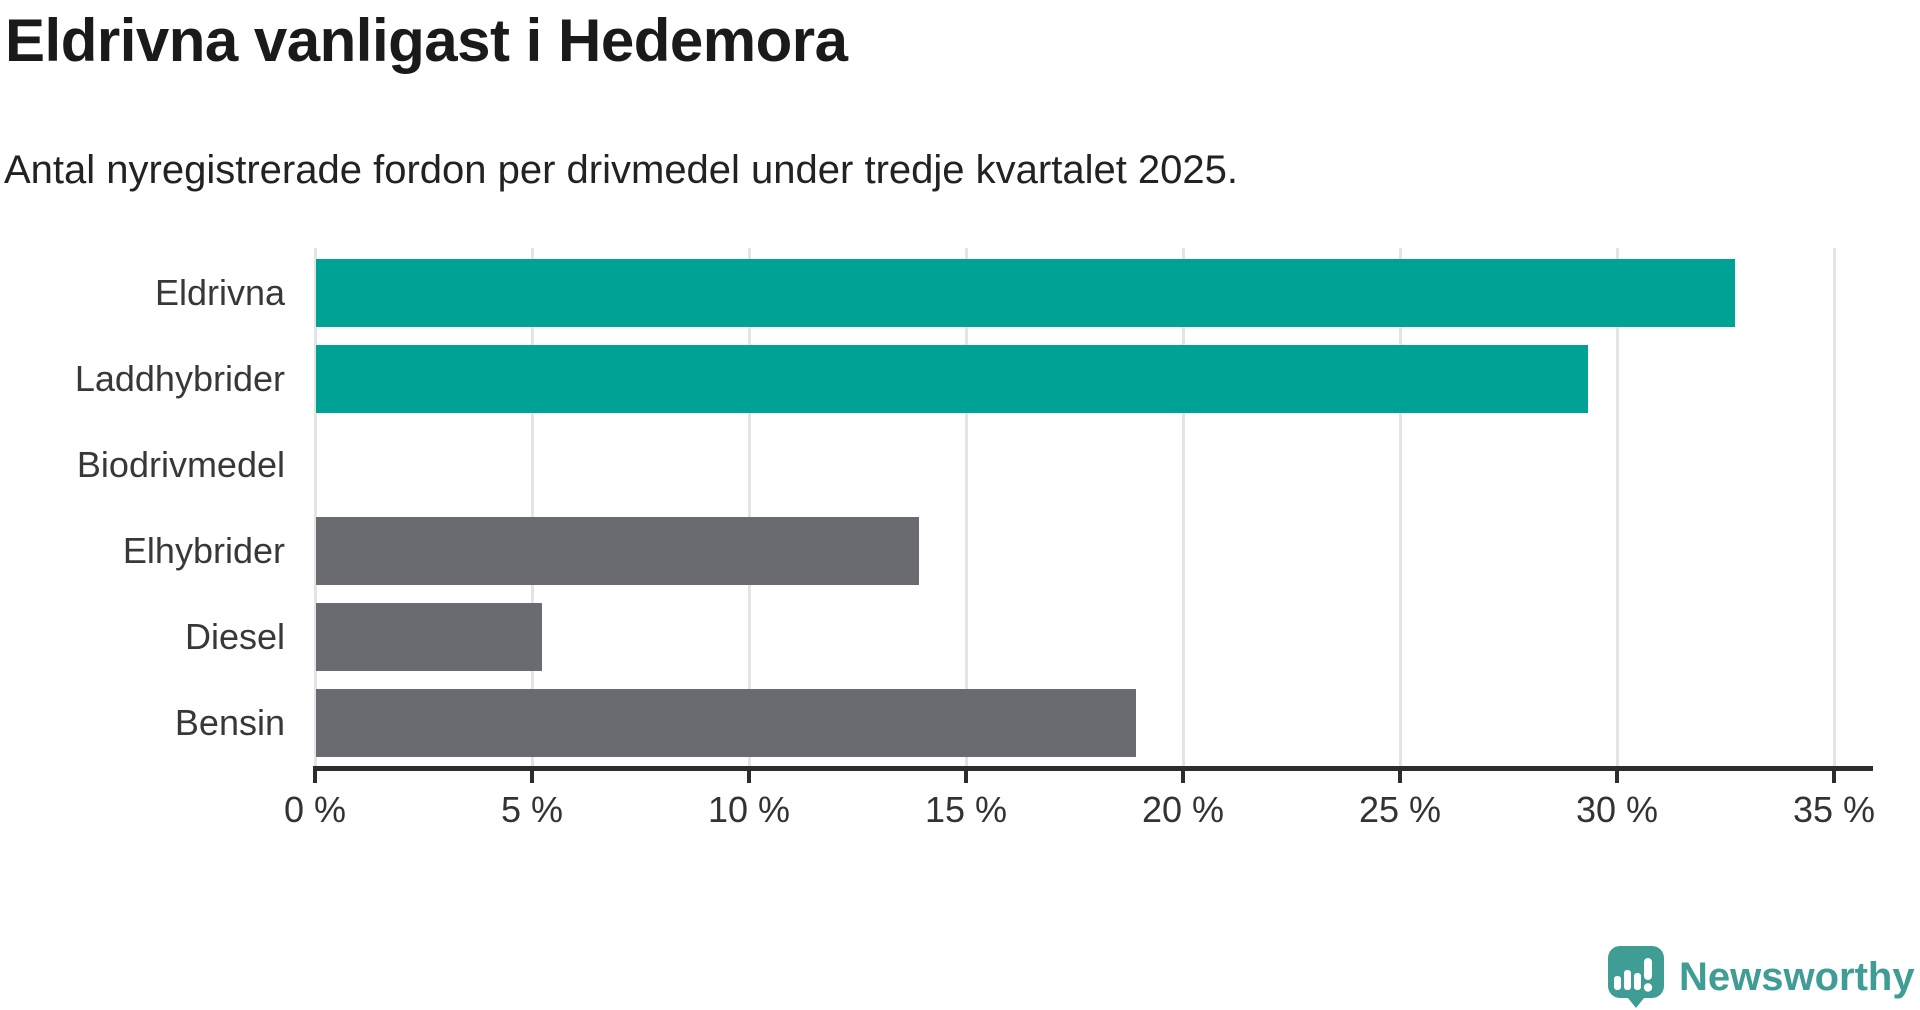  What do you see at coordinates (315, 809) in the screenshot?
I see `x-axis-tick-label-0: 0 %` at bounding box center [315, 809].